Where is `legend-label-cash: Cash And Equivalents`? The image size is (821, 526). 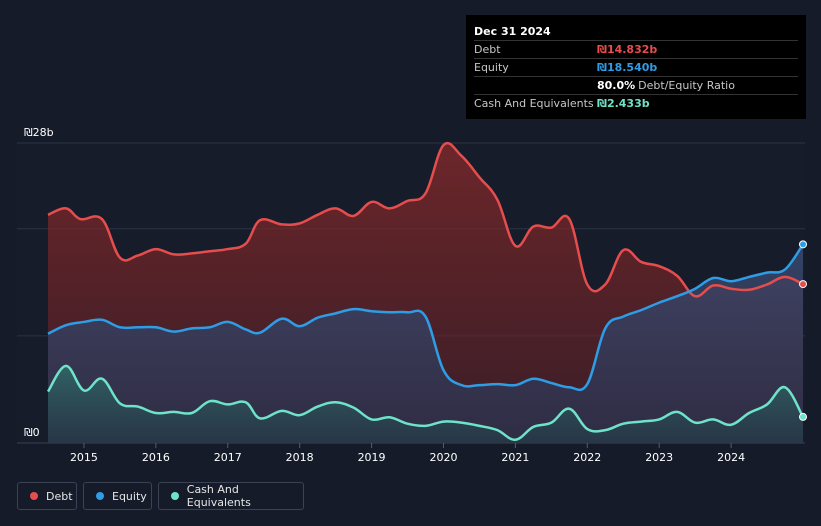
legend-label-cash: Cash And Equivalents is located at coordinates (218, 496).